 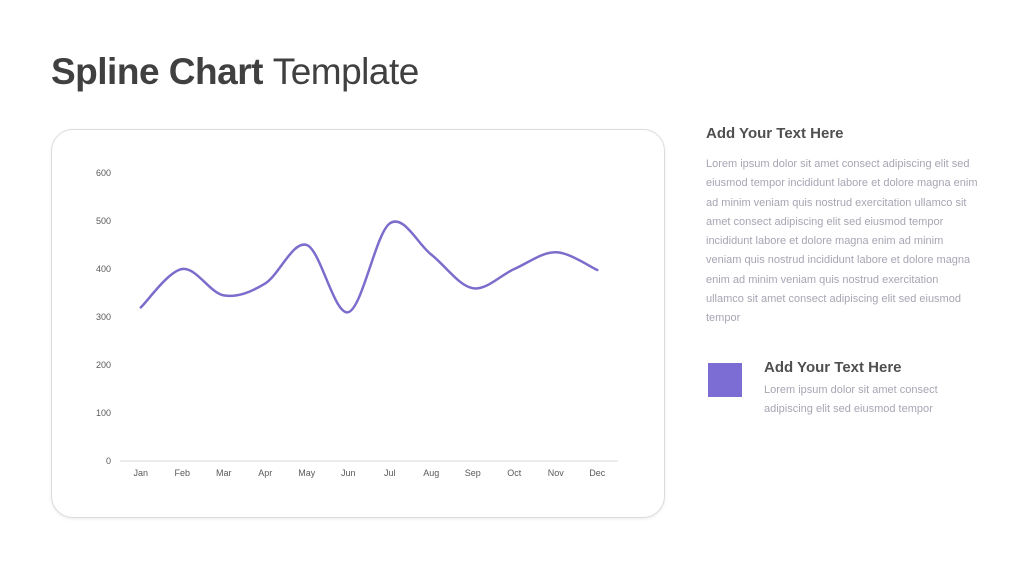 I want to click on x-tick-label: Aug, so click(x=431, y=473).